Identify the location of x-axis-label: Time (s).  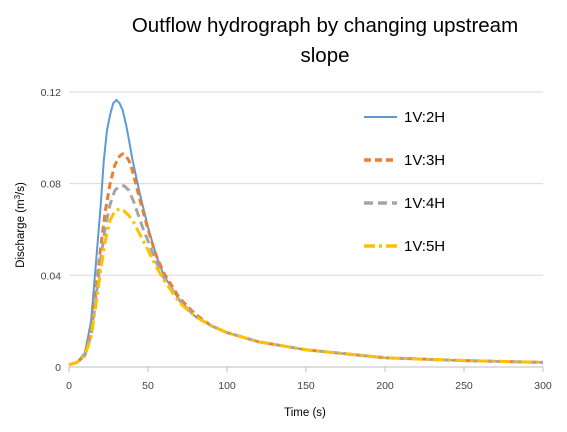
(305, 413).